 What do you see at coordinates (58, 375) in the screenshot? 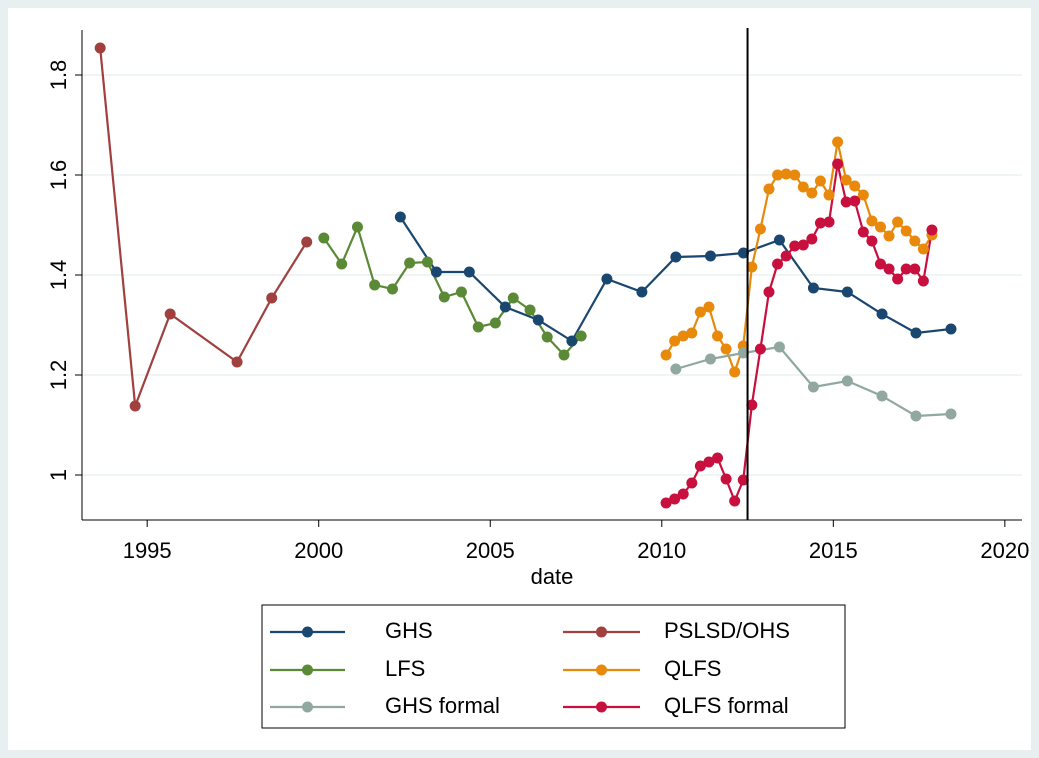
I see `y-tick-label: 1.2` at bounding box center [58, 375].